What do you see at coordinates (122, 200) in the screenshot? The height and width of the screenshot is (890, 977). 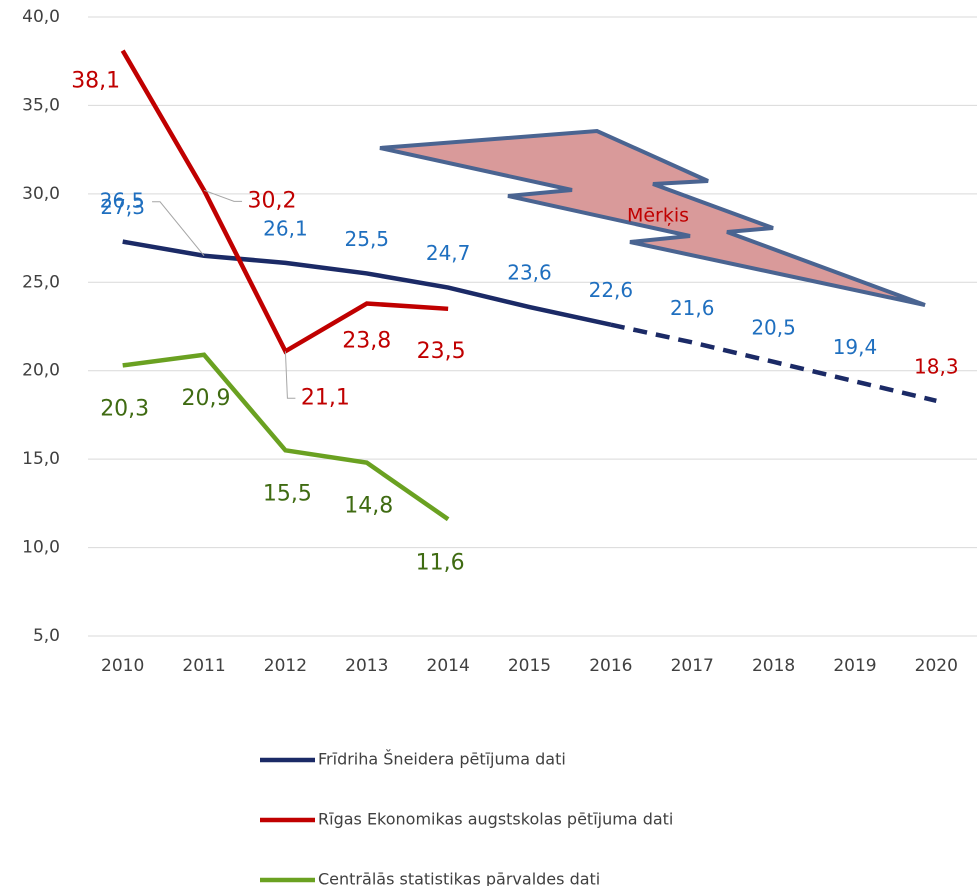 I see `data-label: 26,5` at bounding box center [122, 200].